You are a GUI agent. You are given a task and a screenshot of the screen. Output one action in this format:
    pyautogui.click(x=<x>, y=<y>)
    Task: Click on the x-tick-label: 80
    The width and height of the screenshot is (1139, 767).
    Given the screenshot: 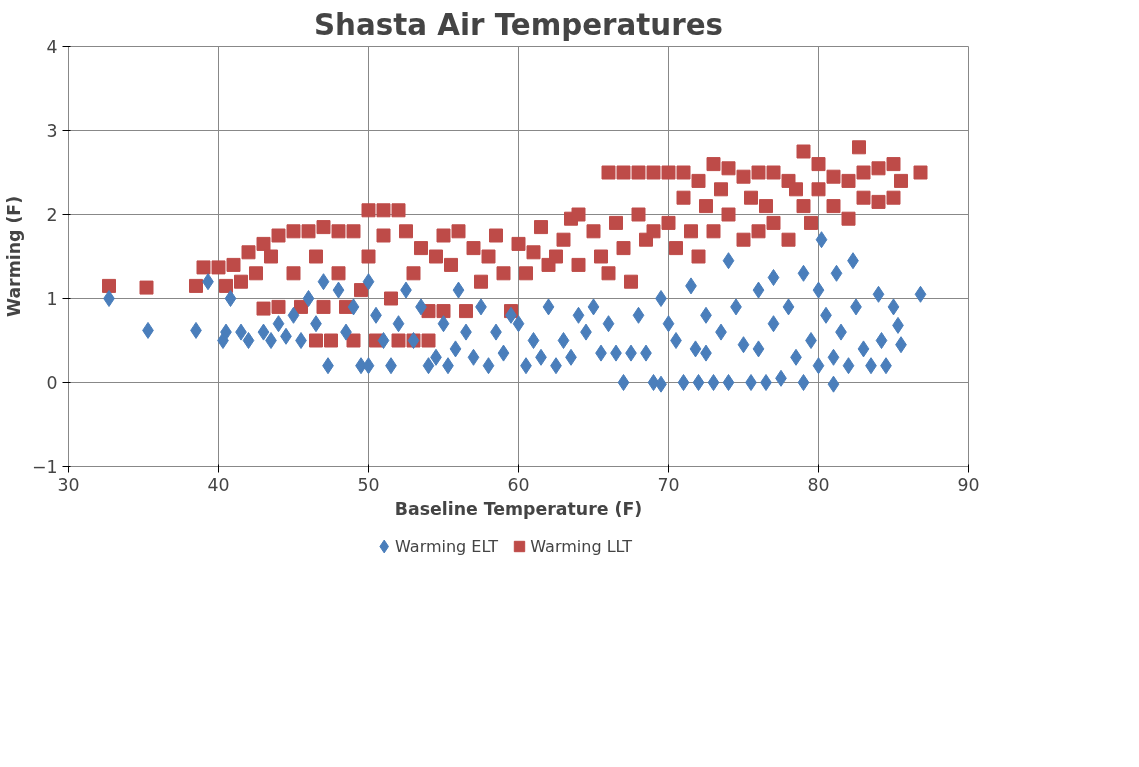 What is the action you would take?
    pyautogui.click(x=818, y=484)
    